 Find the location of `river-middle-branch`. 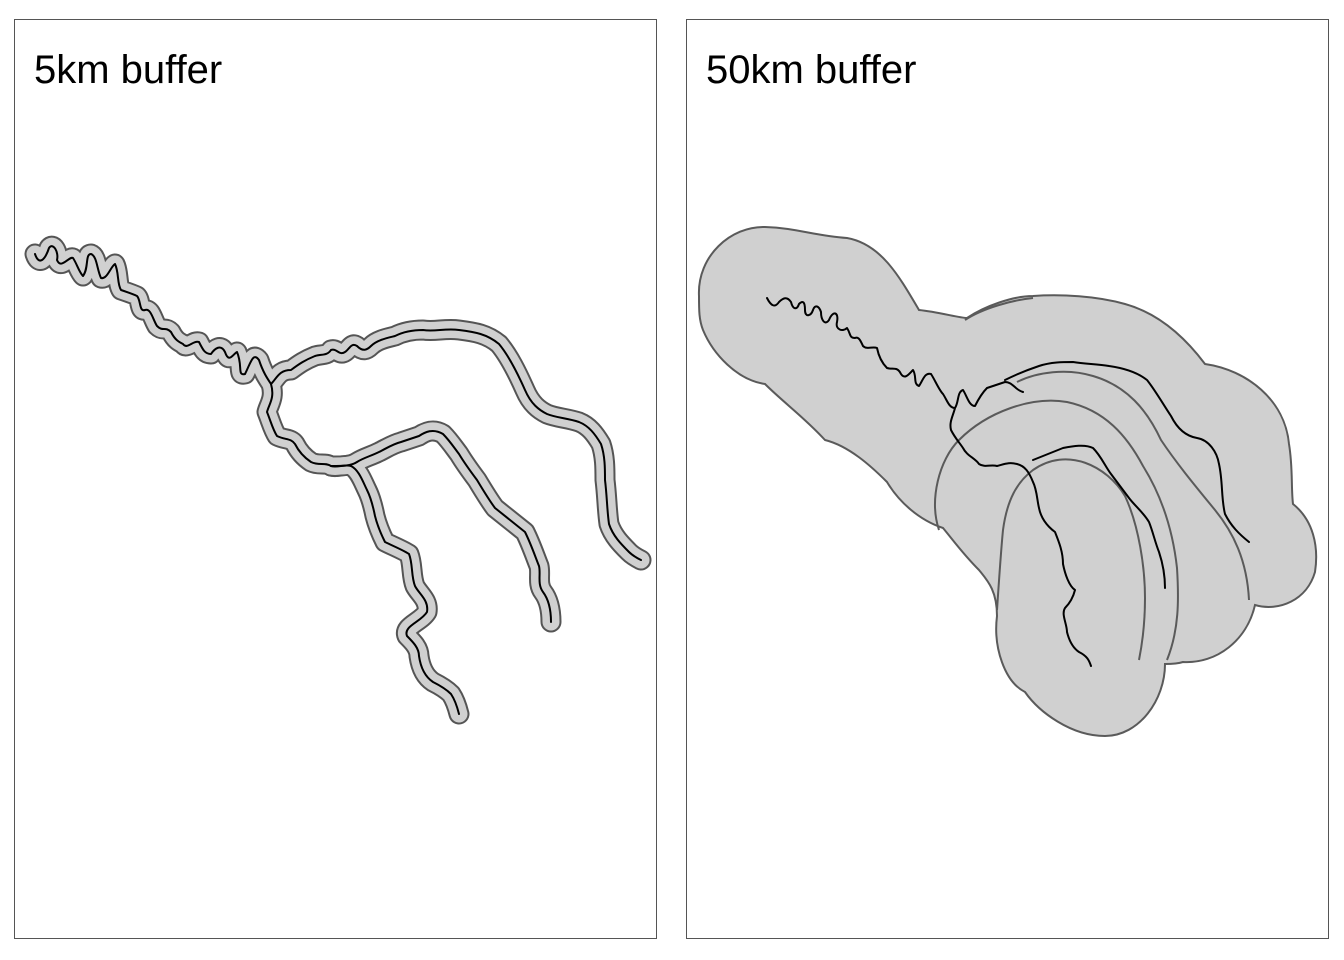

river-middle-branch is located at coordinates (441, 526).